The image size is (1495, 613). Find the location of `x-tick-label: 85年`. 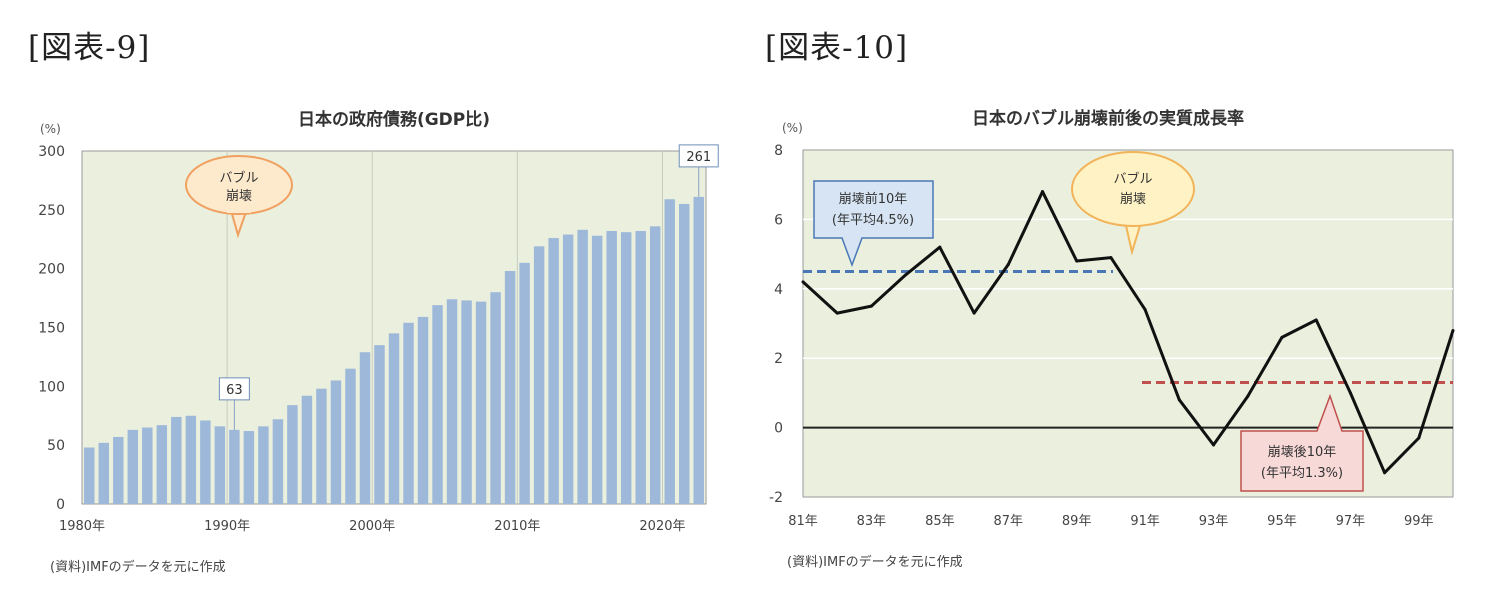

x-tick-label: 85年 is located at coordinates (940, 521).